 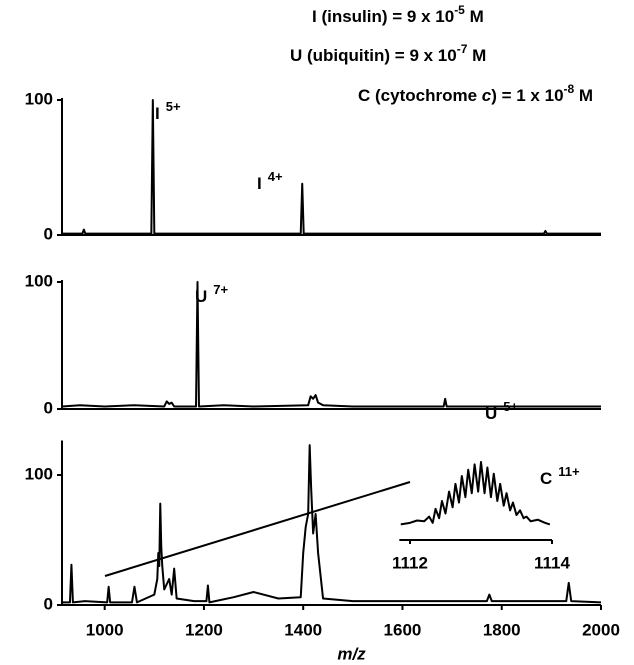 What do you see at coordinates (204, 629) in the screenshot?
I see `x-tick-label: 1200` at bounding box center [204, 629].